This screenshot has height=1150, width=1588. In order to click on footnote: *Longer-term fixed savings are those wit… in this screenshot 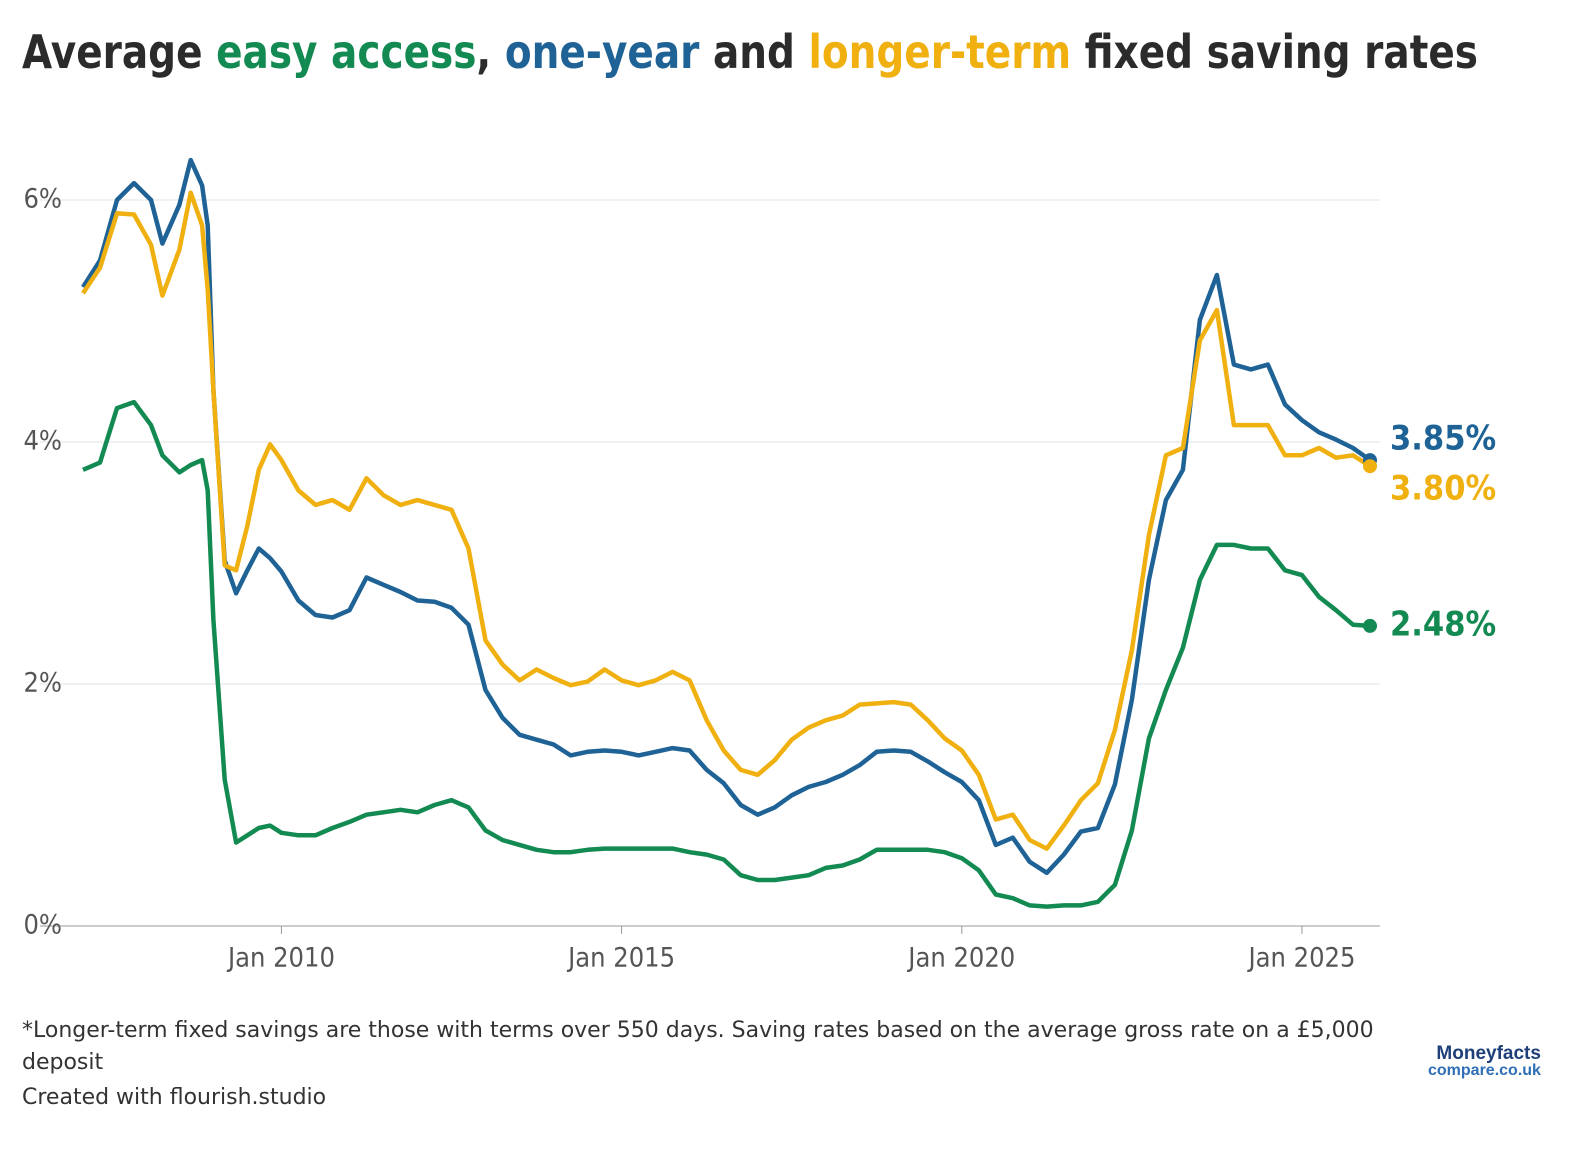, I will do `click(698, 1046)`.